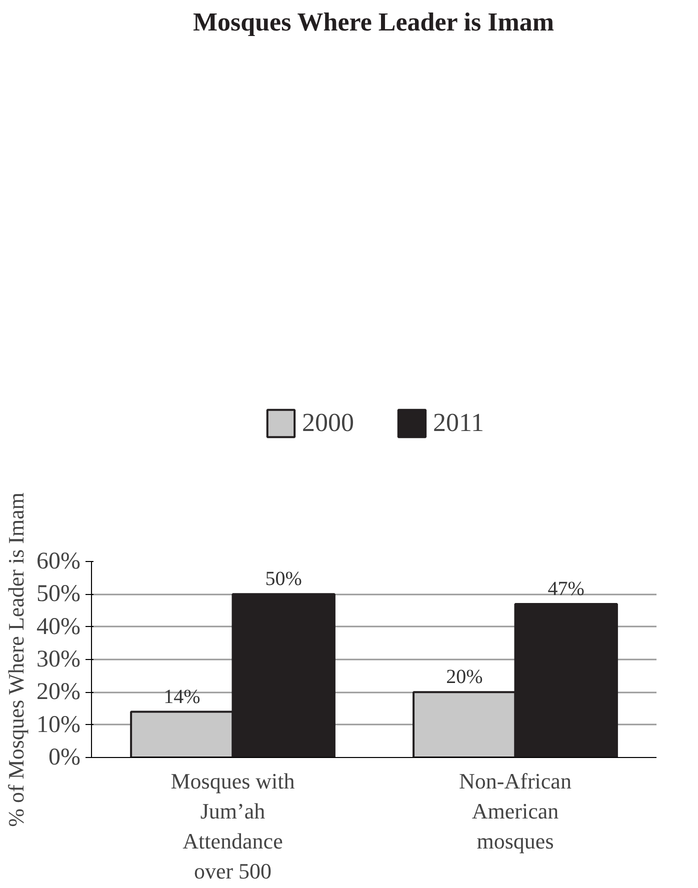  What do you see at coordinates (58, 725) in the screenshot?
I see `y-tick-label: 10%` at bounding box center [58, 725].